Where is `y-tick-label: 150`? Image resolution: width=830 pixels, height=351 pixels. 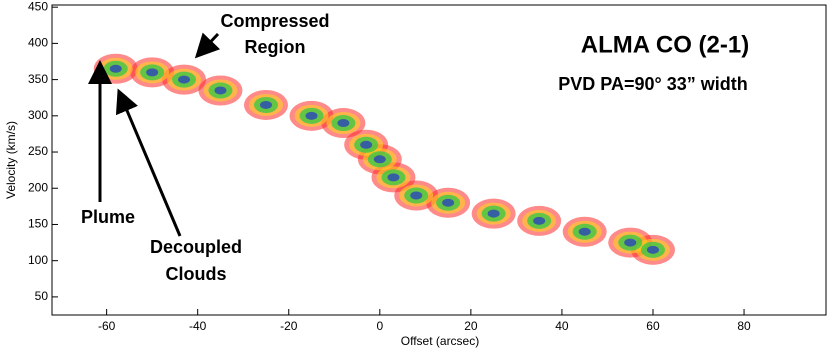
y-tick-label: 150 is located at coordinates (38, 224).